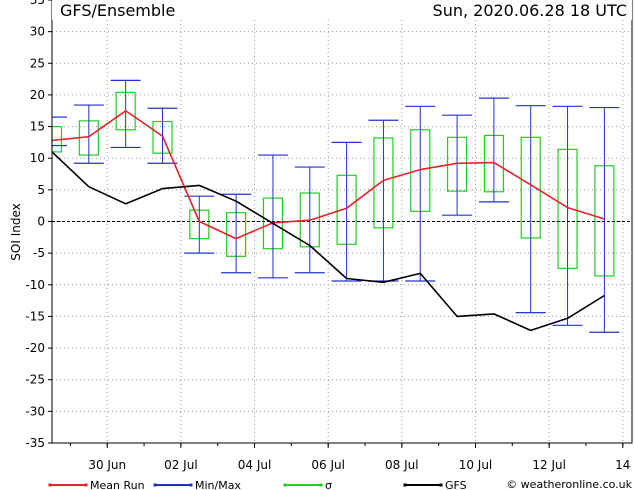 The image size is (634, 490). I want to click on y-tick-label: 0, so click(41, 222).